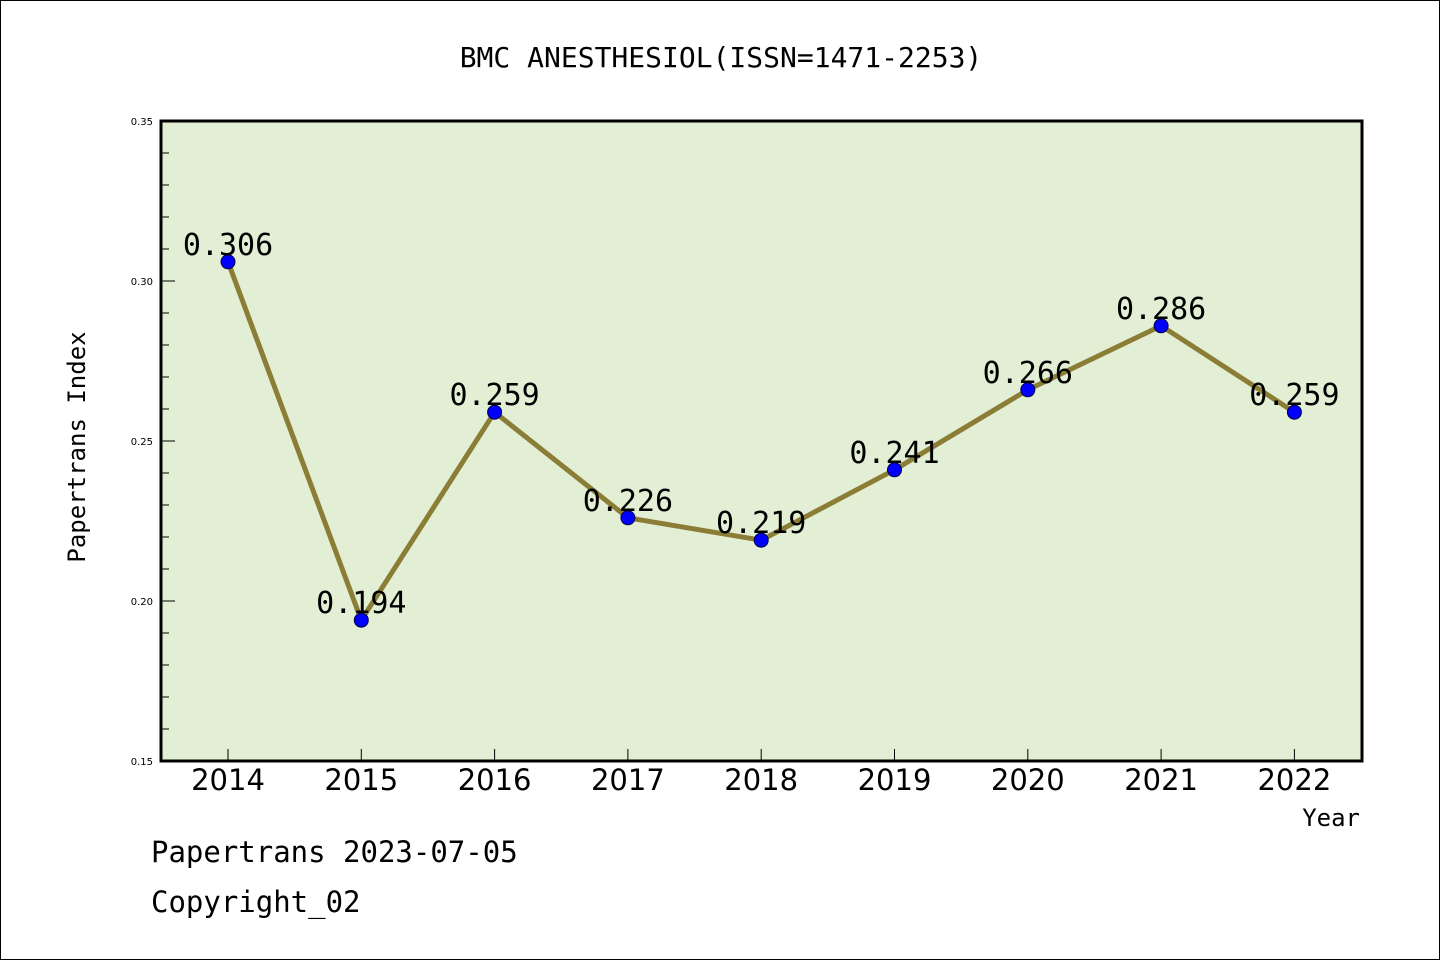 This screenshot has width=1440, height=960. I want to click on data-label: 0.226, so click(628, 501).